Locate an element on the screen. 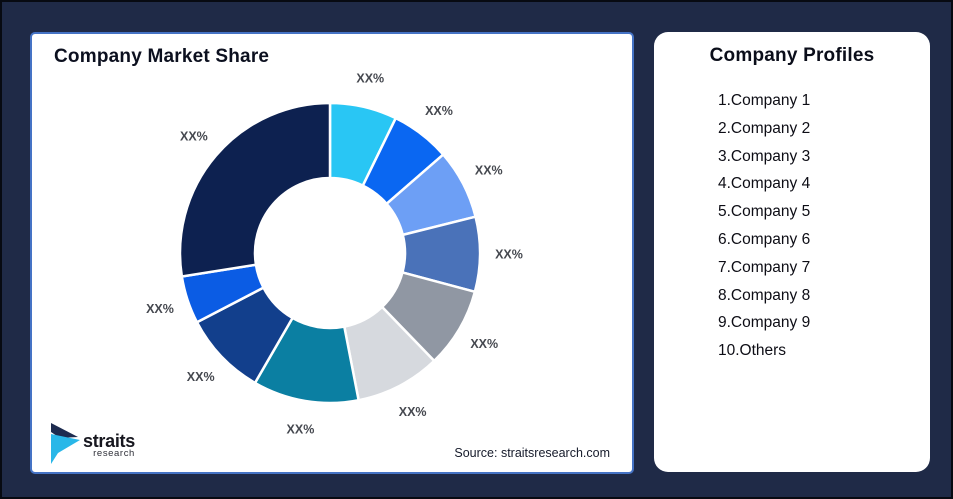 This screenshot has height=499, width=953. company-list-item: 4.Company 4 is located at coordinates (764, 184).